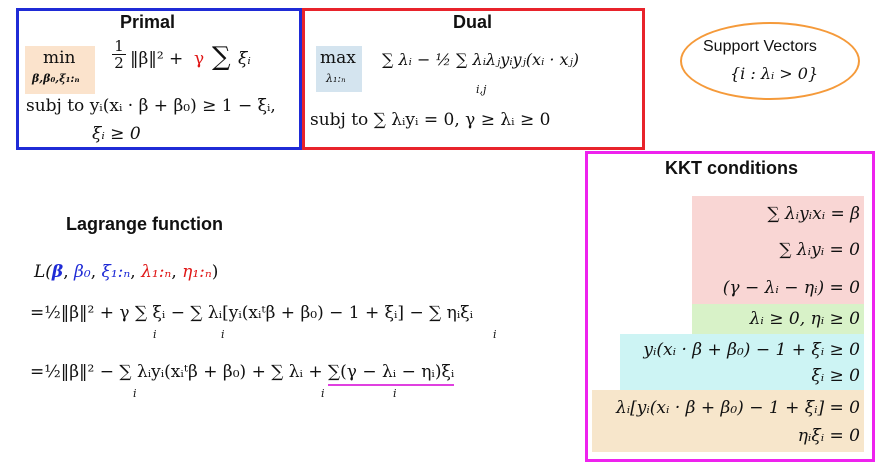  What do you see at coordinates (828, 436) in the screenshot?
I see `kkt-row-8: ηᵢξᵢ = 0` at bounding box center [828, 436].